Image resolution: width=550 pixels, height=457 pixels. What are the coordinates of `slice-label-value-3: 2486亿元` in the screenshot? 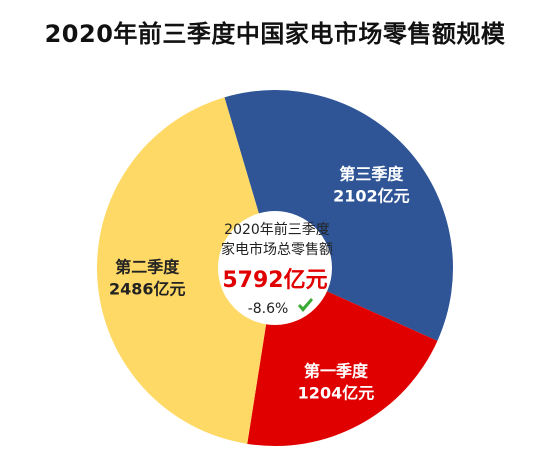 It's located at (147, 288).